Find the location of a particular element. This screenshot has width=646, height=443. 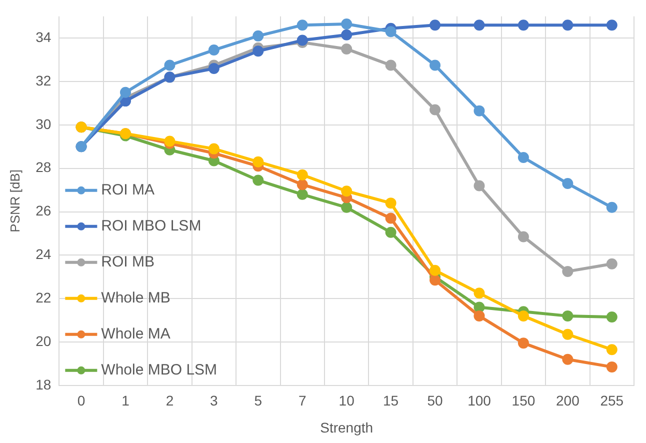

y-tick-label: 20 is located at coordinates (44, 340).